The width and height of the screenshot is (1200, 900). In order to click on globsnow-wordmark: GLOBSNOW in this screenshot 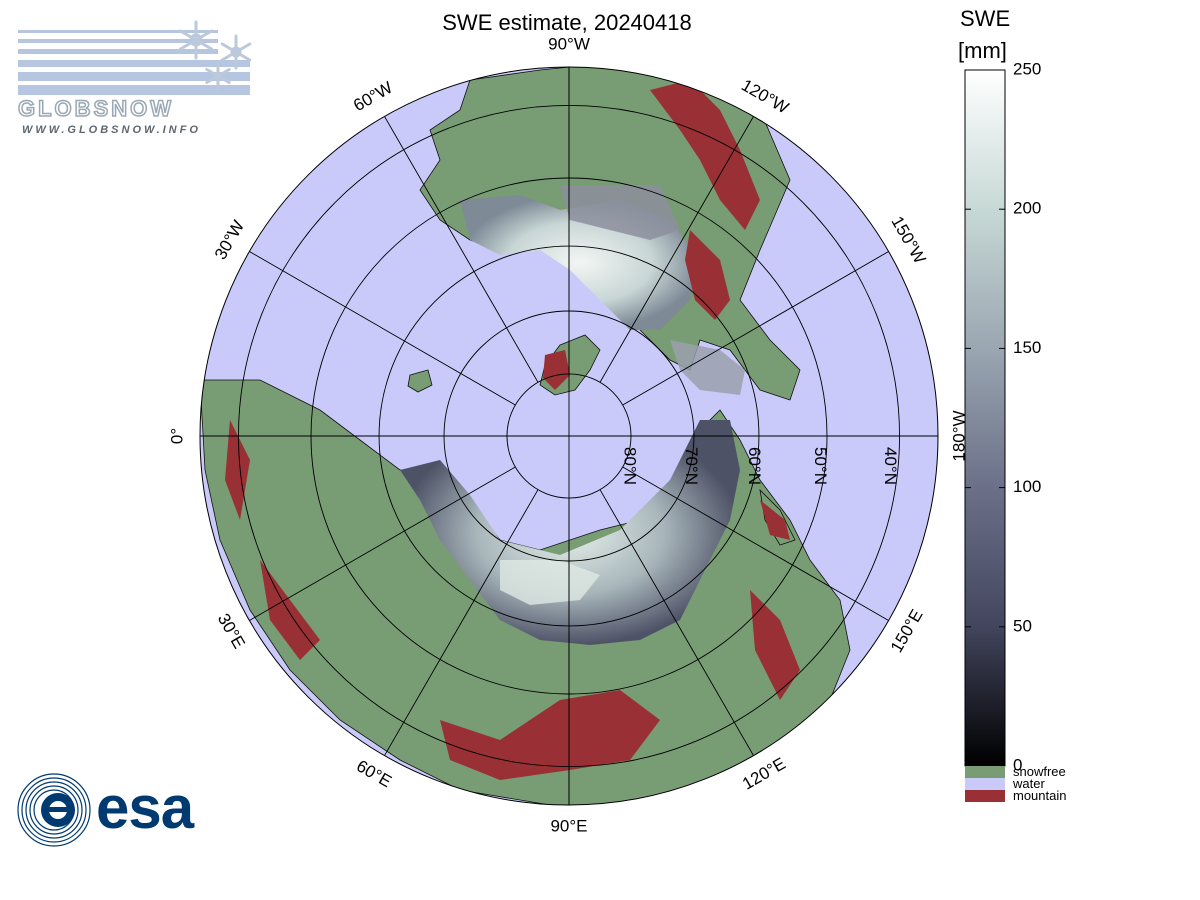, I will do `click(95, 108)`.